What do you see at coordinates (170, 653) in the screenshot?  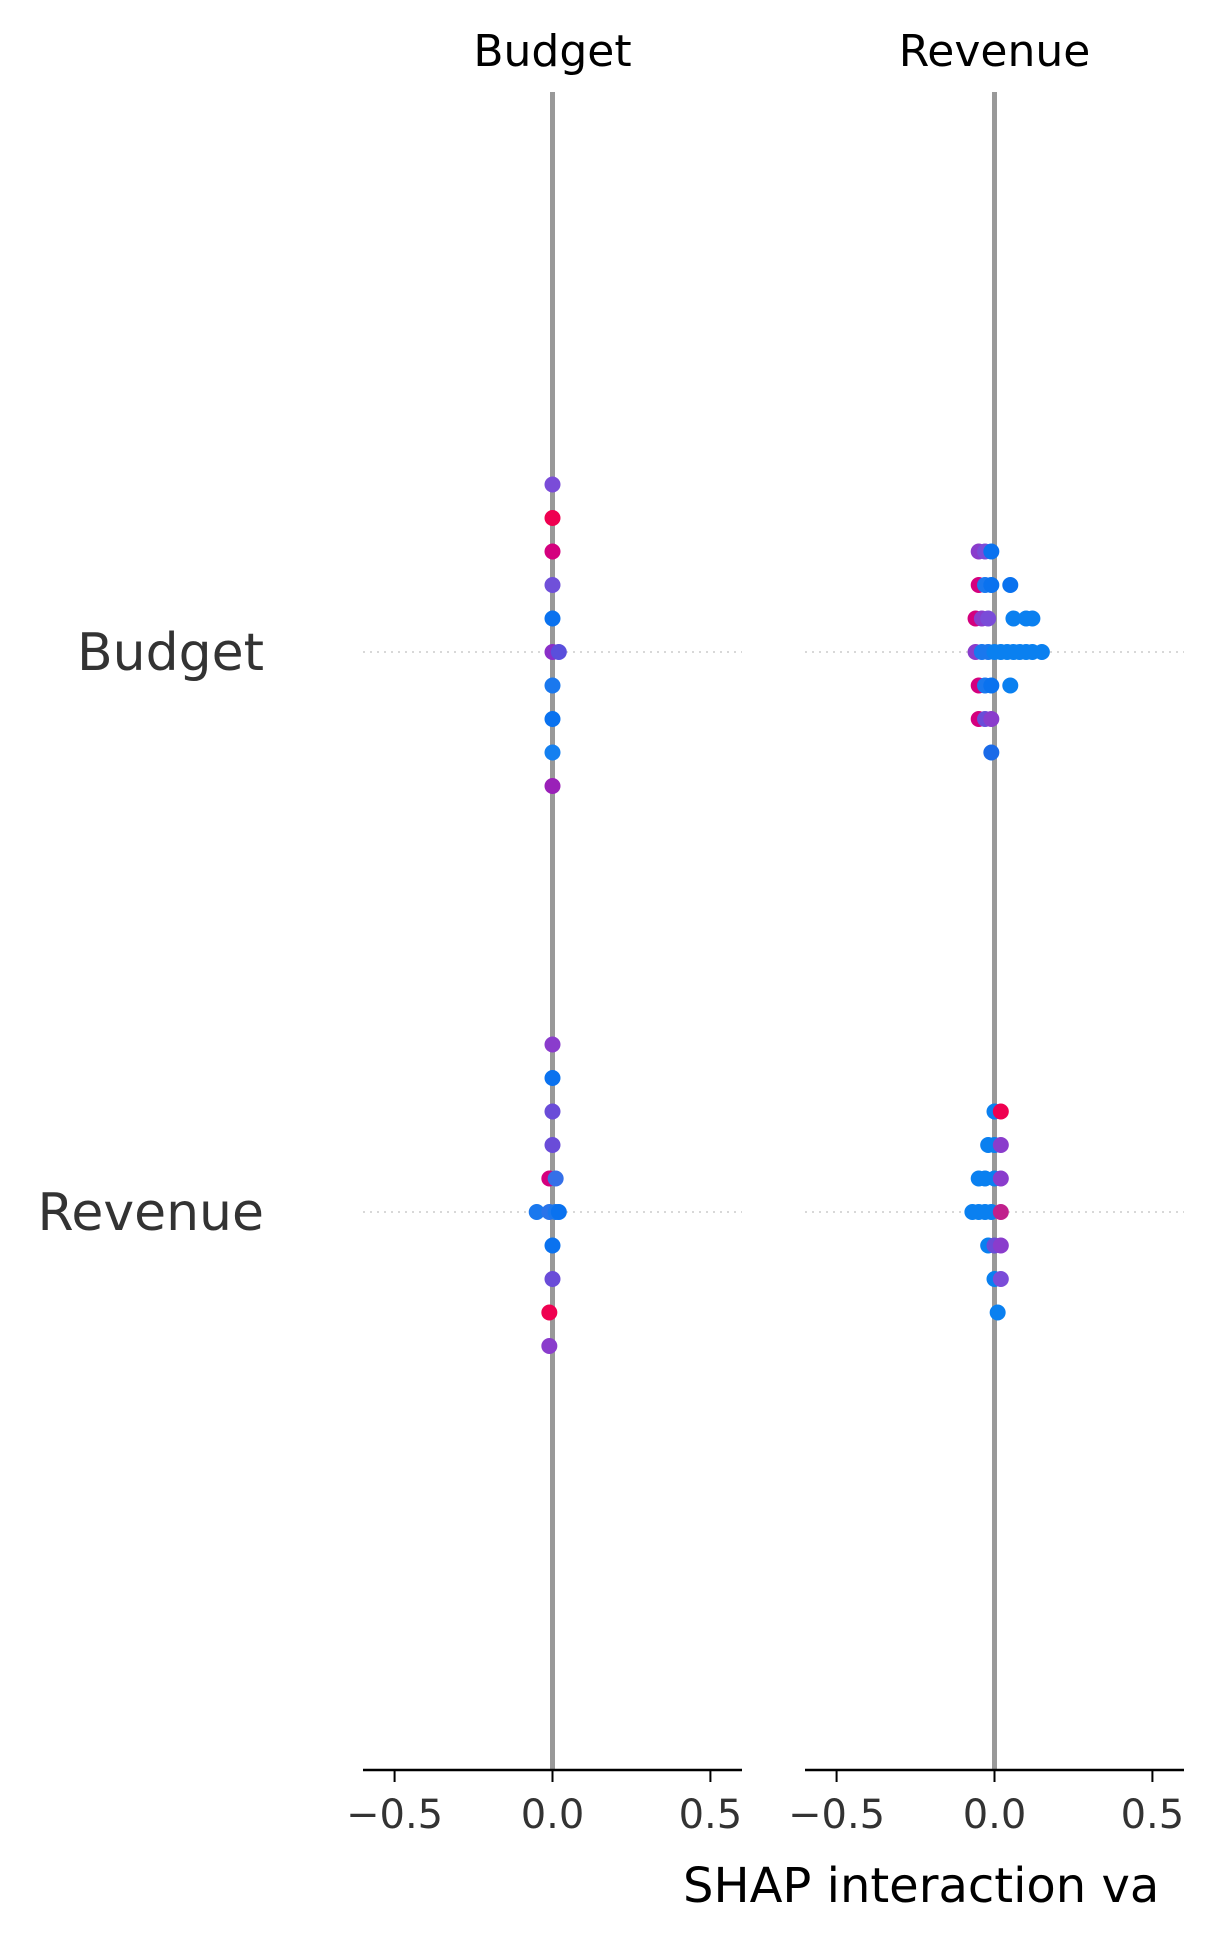 I see `row-label: Budget` at bounding box center [170, 653].